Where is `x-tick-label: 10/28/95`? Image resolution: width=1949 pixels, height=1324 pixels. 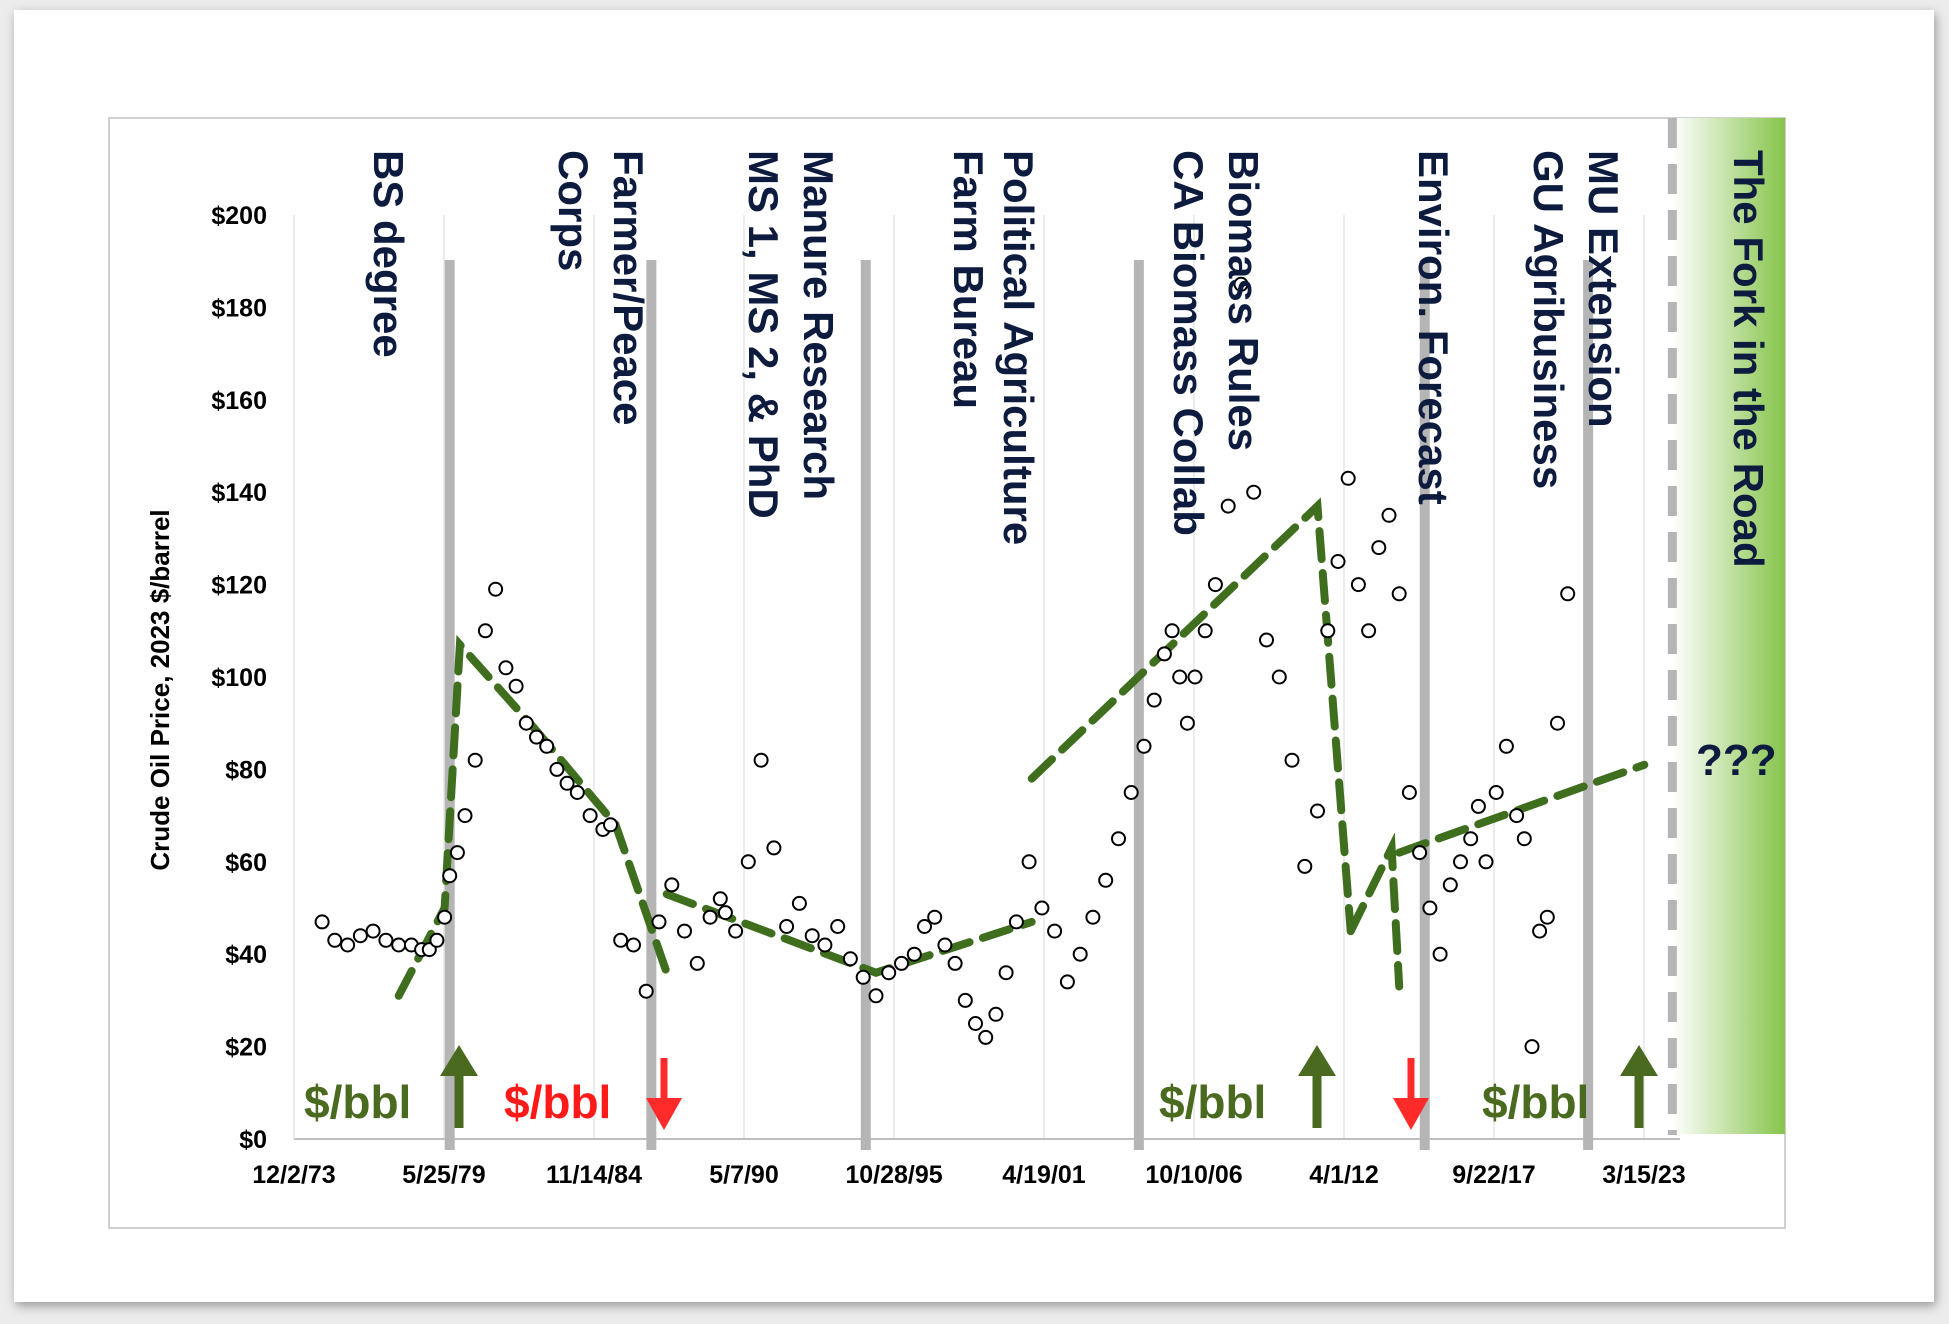 x-tick-label: 10/28/95 is located at coordinates (893, 1175).